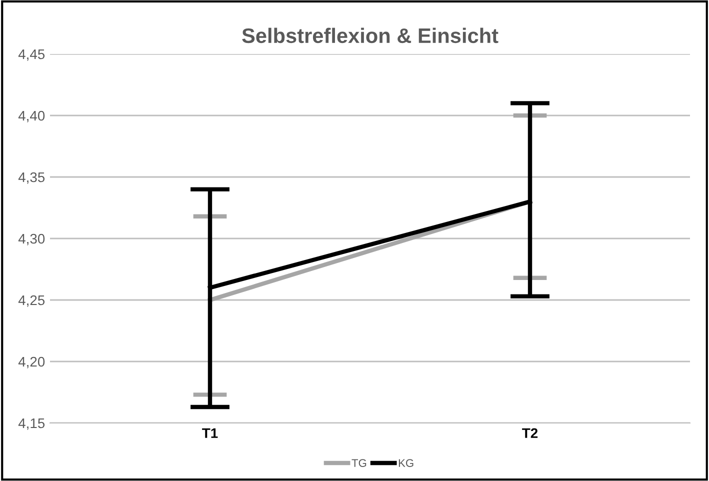  Describe the element at coordinates (31, 55) in the screenshot. I see `y-tick-label: 4,45` at that location.